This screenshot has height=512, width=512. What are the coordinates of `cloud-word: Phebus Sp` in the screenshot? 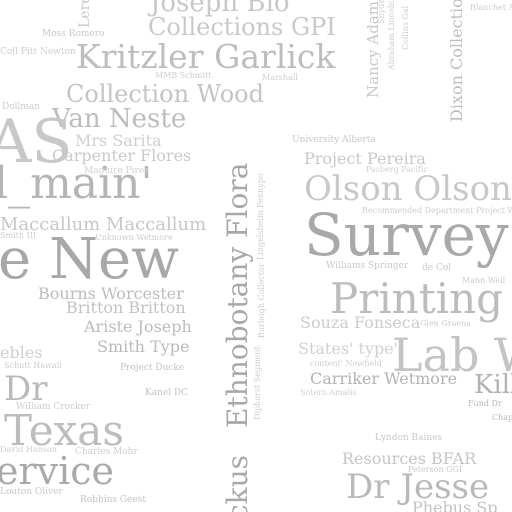 It's located at (455, 505).